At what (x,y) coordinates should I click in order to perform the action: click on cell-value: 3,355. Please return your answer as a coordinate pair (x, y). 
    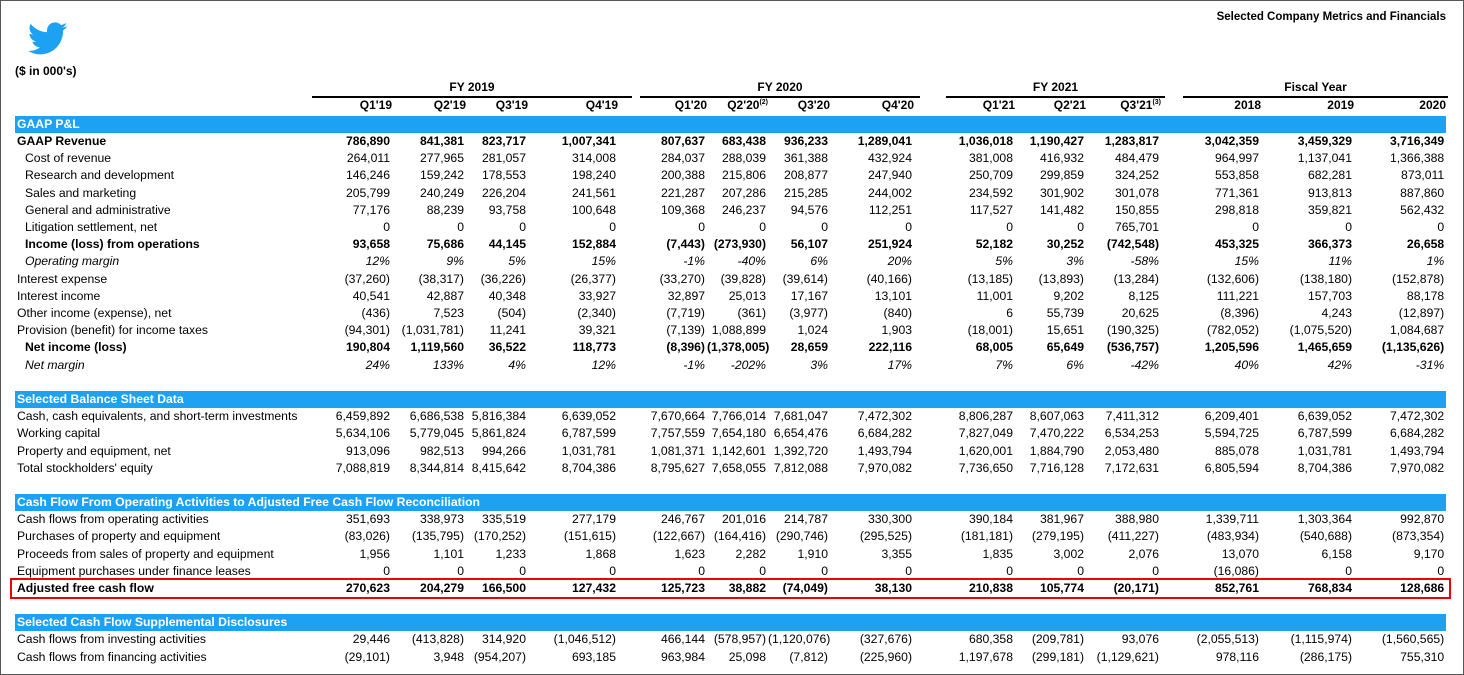
    Looking at the image, I should click on (897, 553).